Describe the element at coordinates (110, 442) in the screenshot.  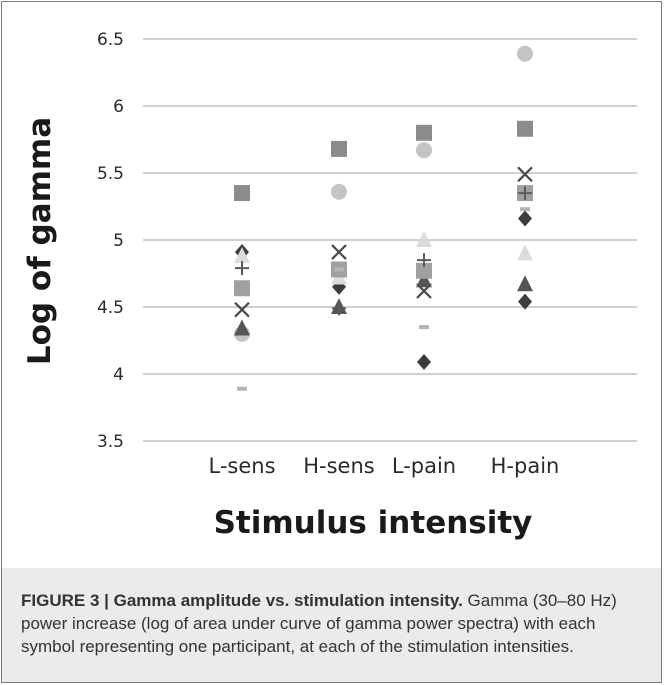
I see `y-tick-label: 3.5` at that location.